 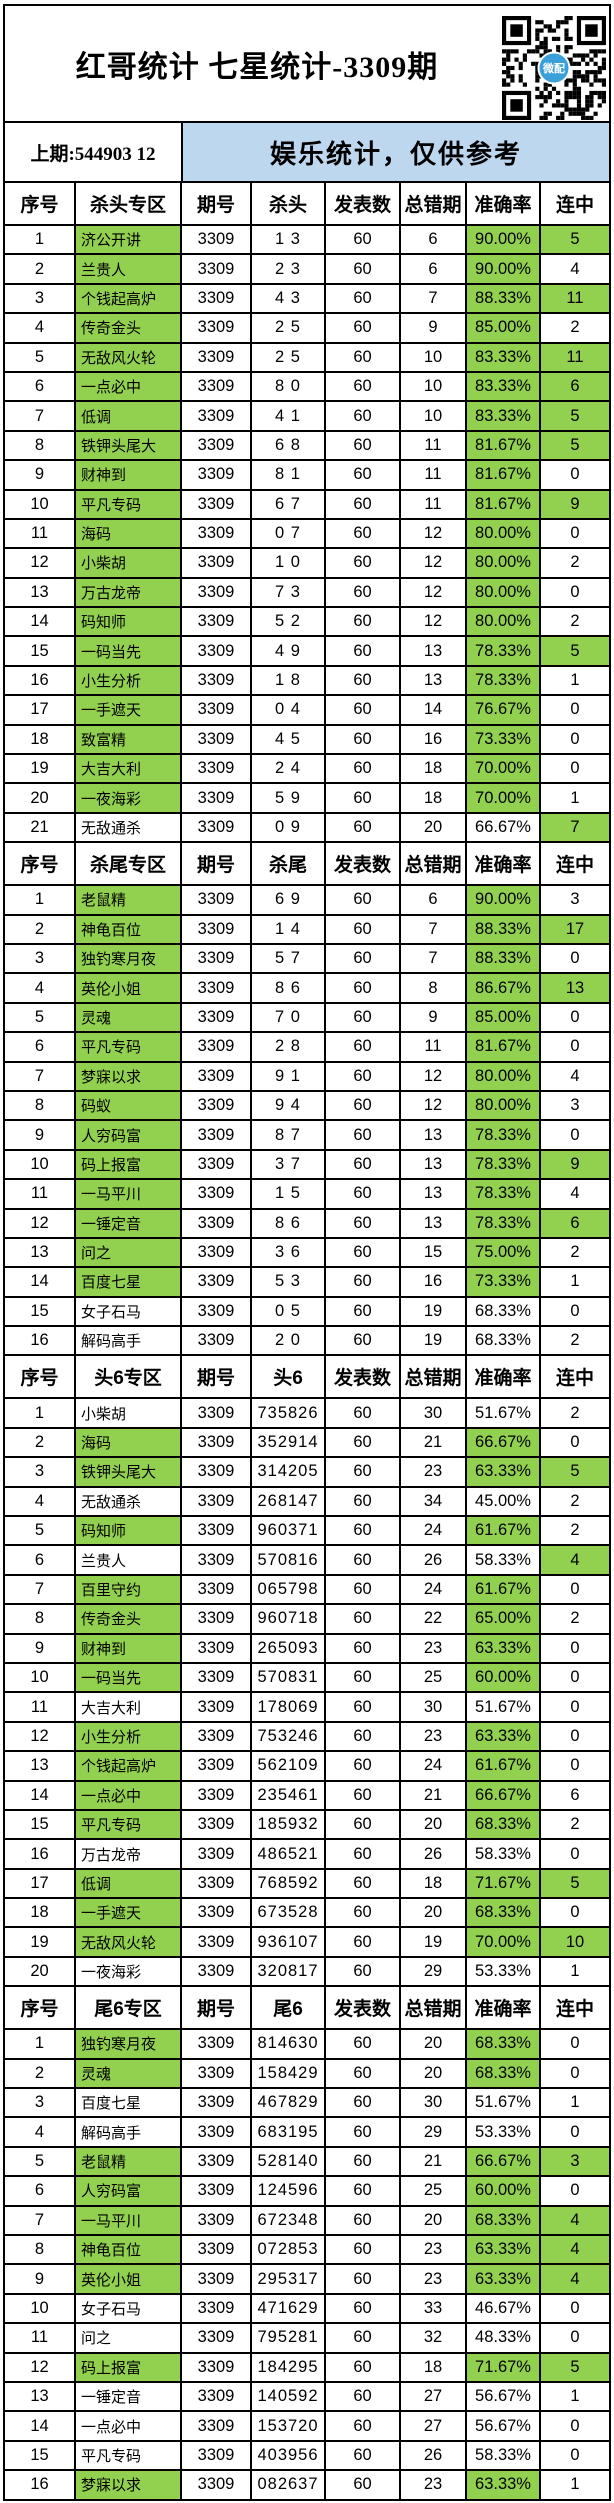 I want to click on table-row: 11 海码 3309 0 7 60 12 80.00% 0, so click(x=308, y=534).